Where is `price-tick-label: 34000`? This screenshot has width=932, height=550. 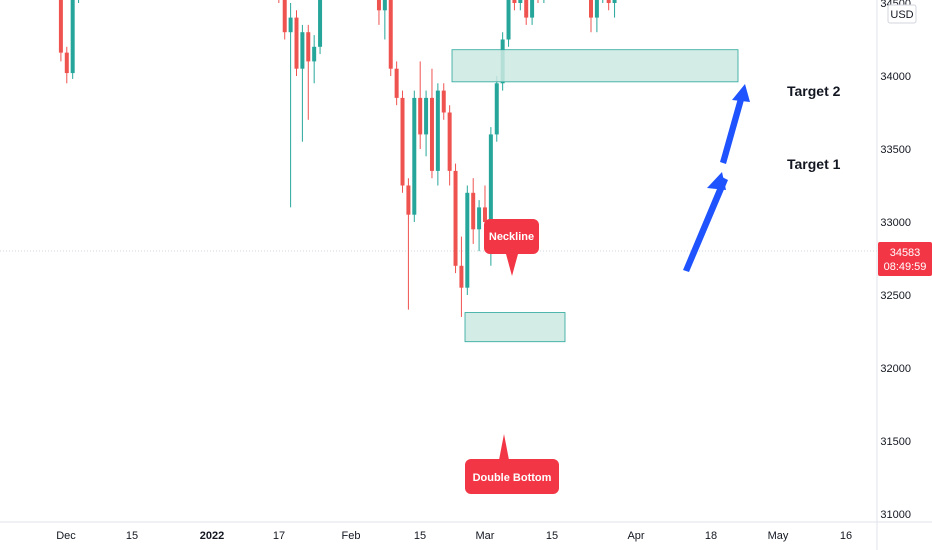
price-tick-label: 34000 is located at coordinates (895, 77).